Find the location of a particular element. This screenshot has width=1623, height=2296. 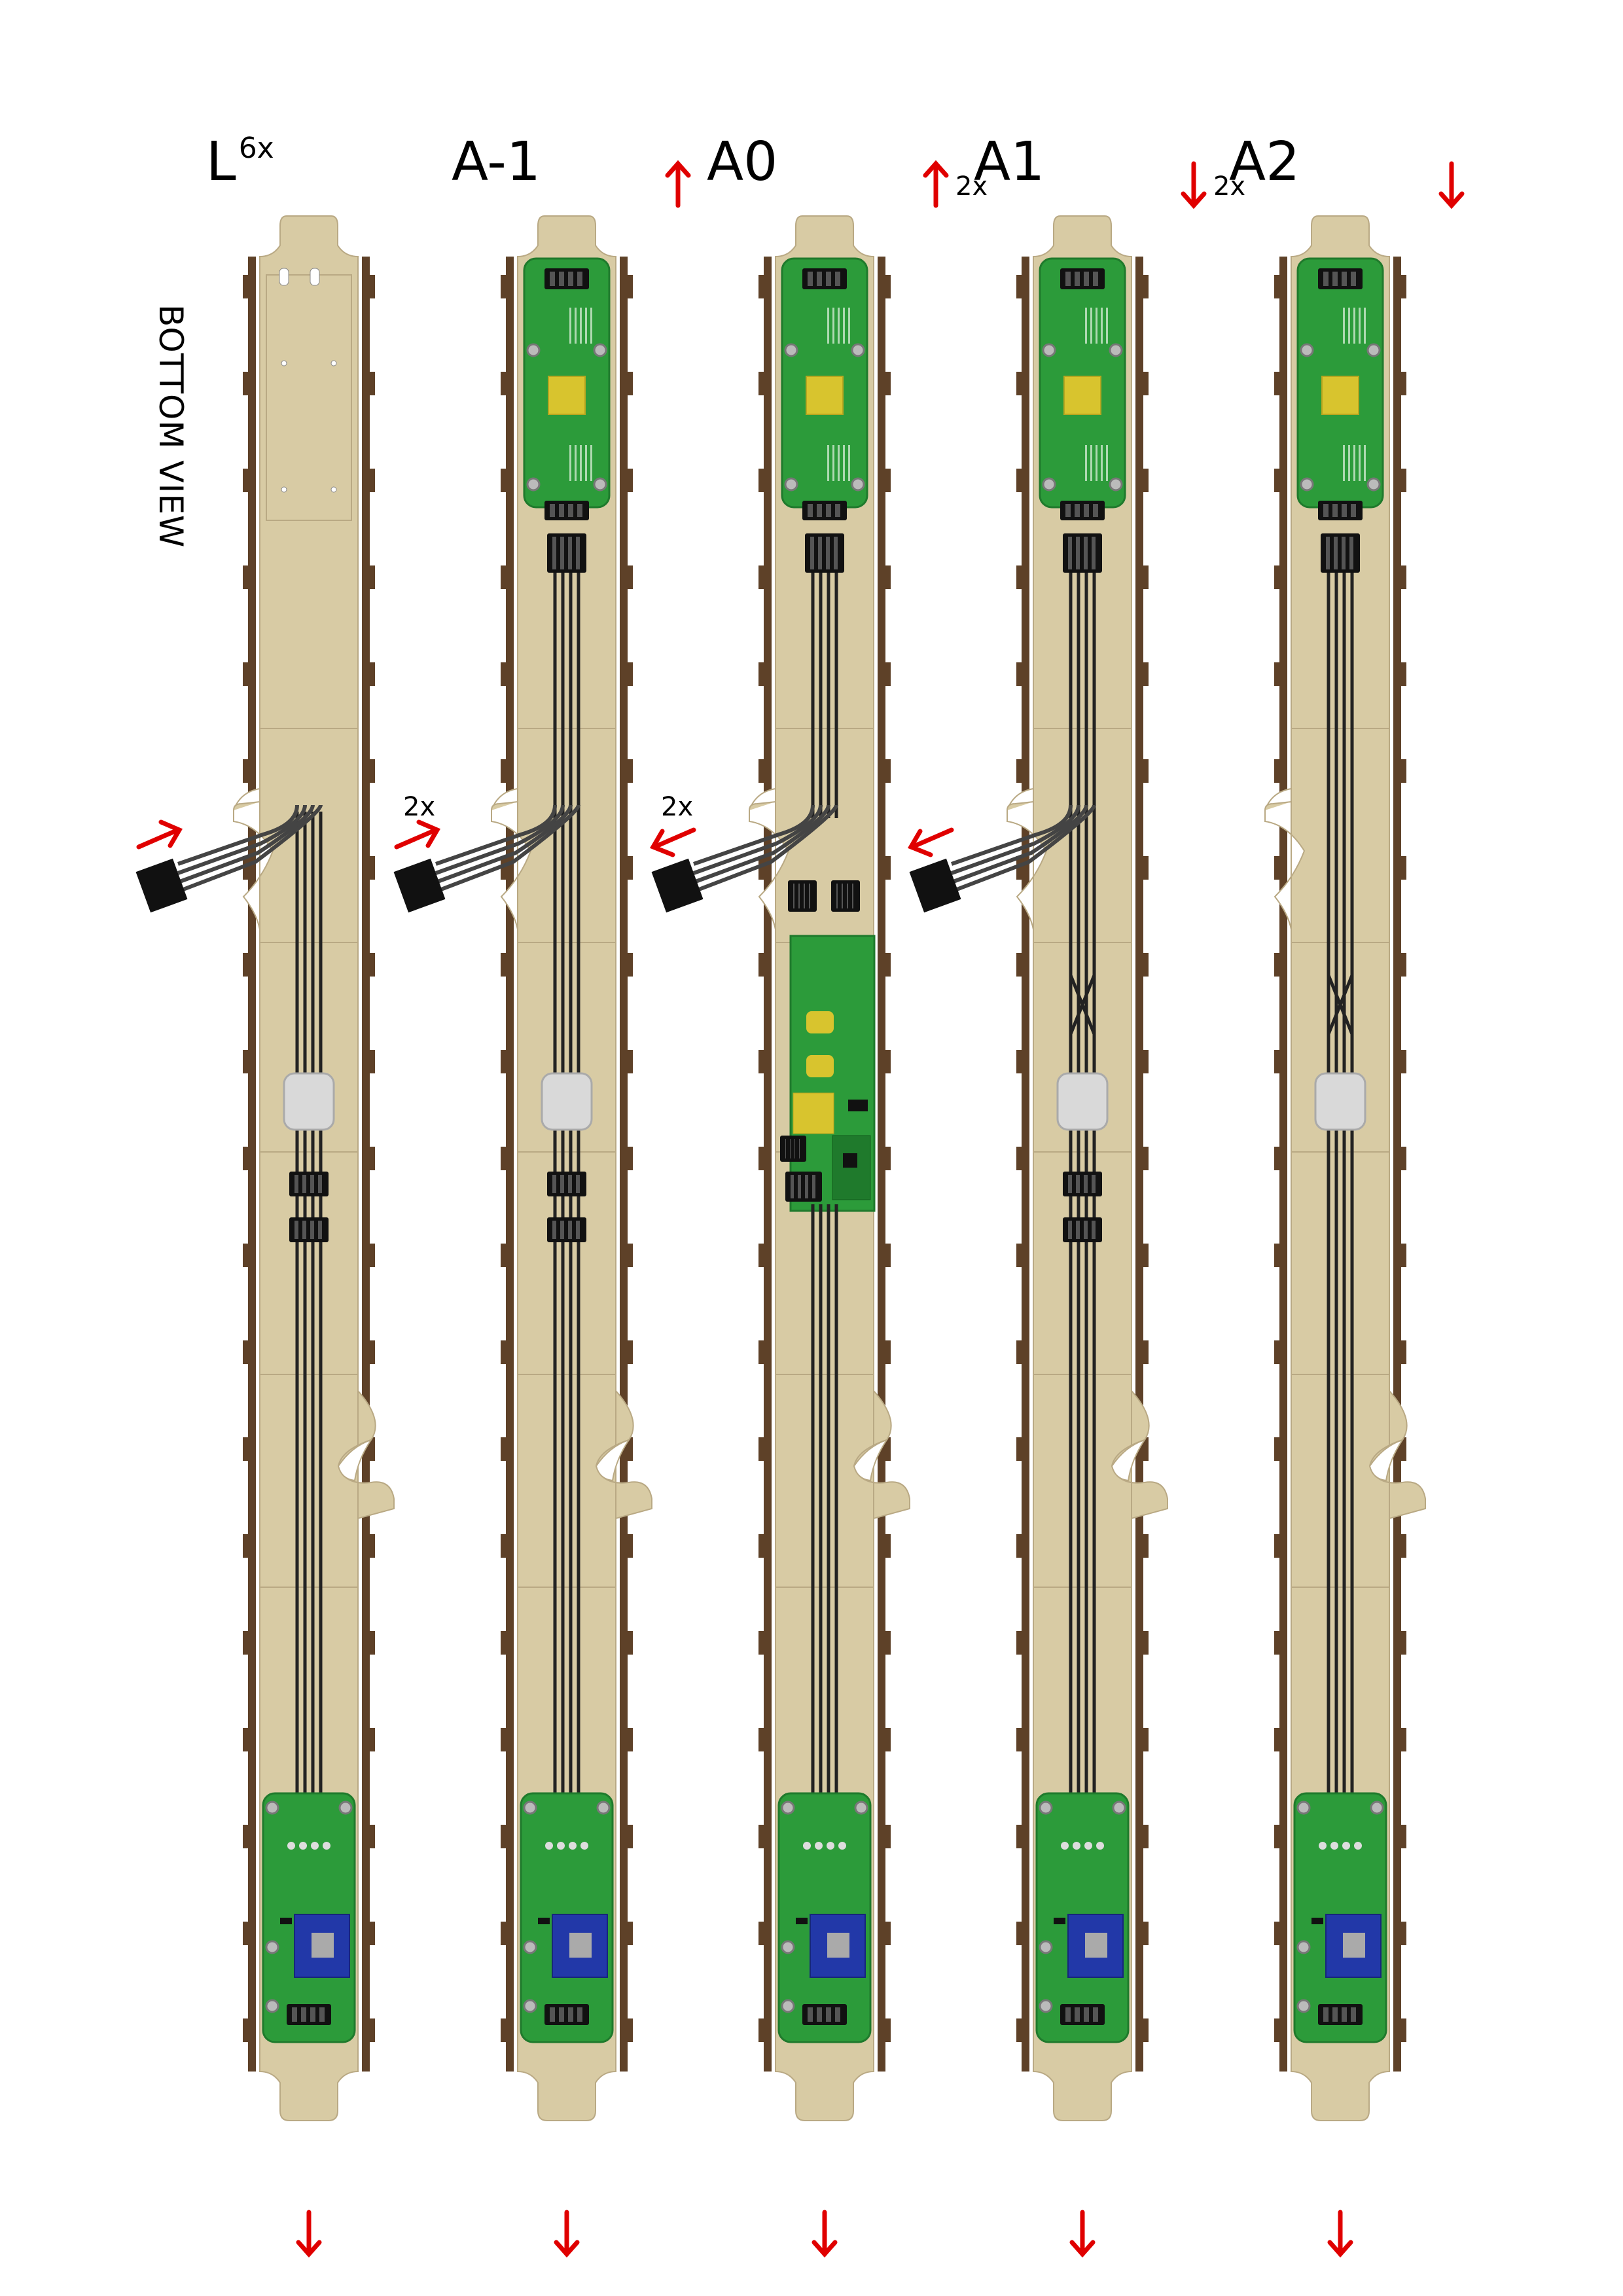

in-arrow is located at coordinates (159, 834).